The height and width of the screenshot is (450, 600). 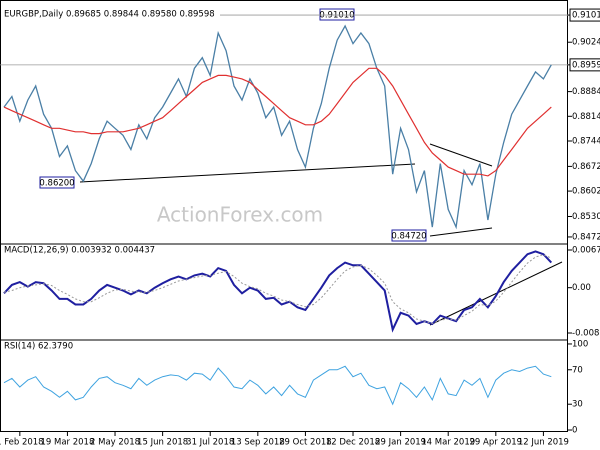 What do you see at coordinates (574, 431) in the screenshot?
I see `y-tick-label: 0` at bounding box center [574, 431].